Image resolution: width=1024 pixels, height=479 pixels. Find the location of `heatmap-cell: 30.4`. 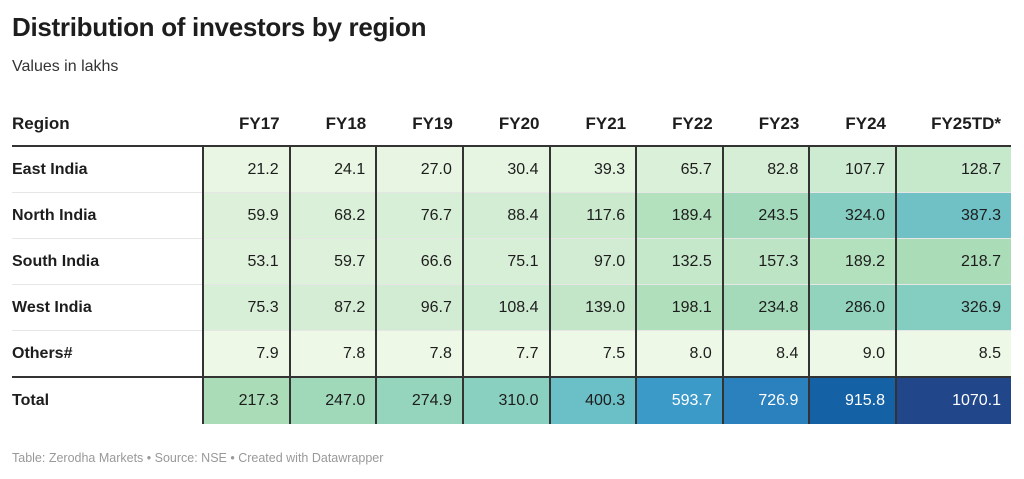

heatmap-cell: 30.4 is located at coordinates (505, 169).